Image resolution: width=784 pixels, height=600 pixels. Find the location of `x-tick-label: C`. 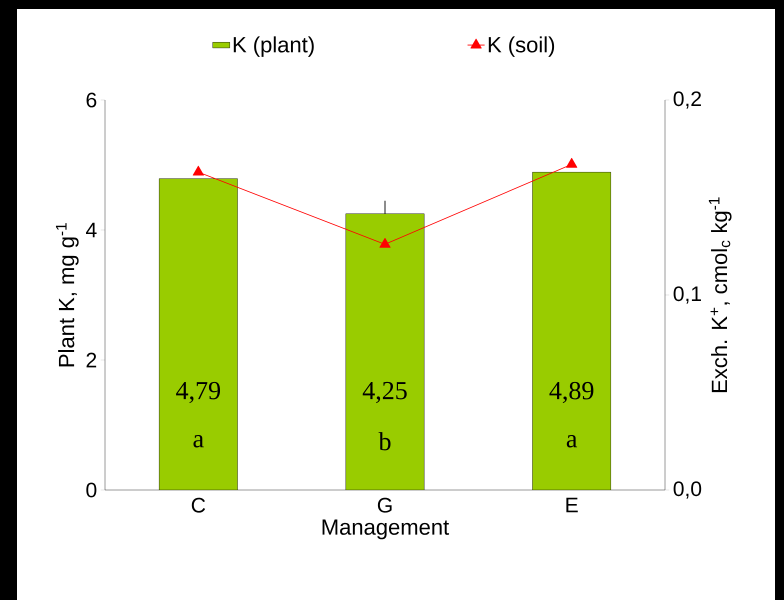

x-tick-label: C is located at coordinates (199, 505).